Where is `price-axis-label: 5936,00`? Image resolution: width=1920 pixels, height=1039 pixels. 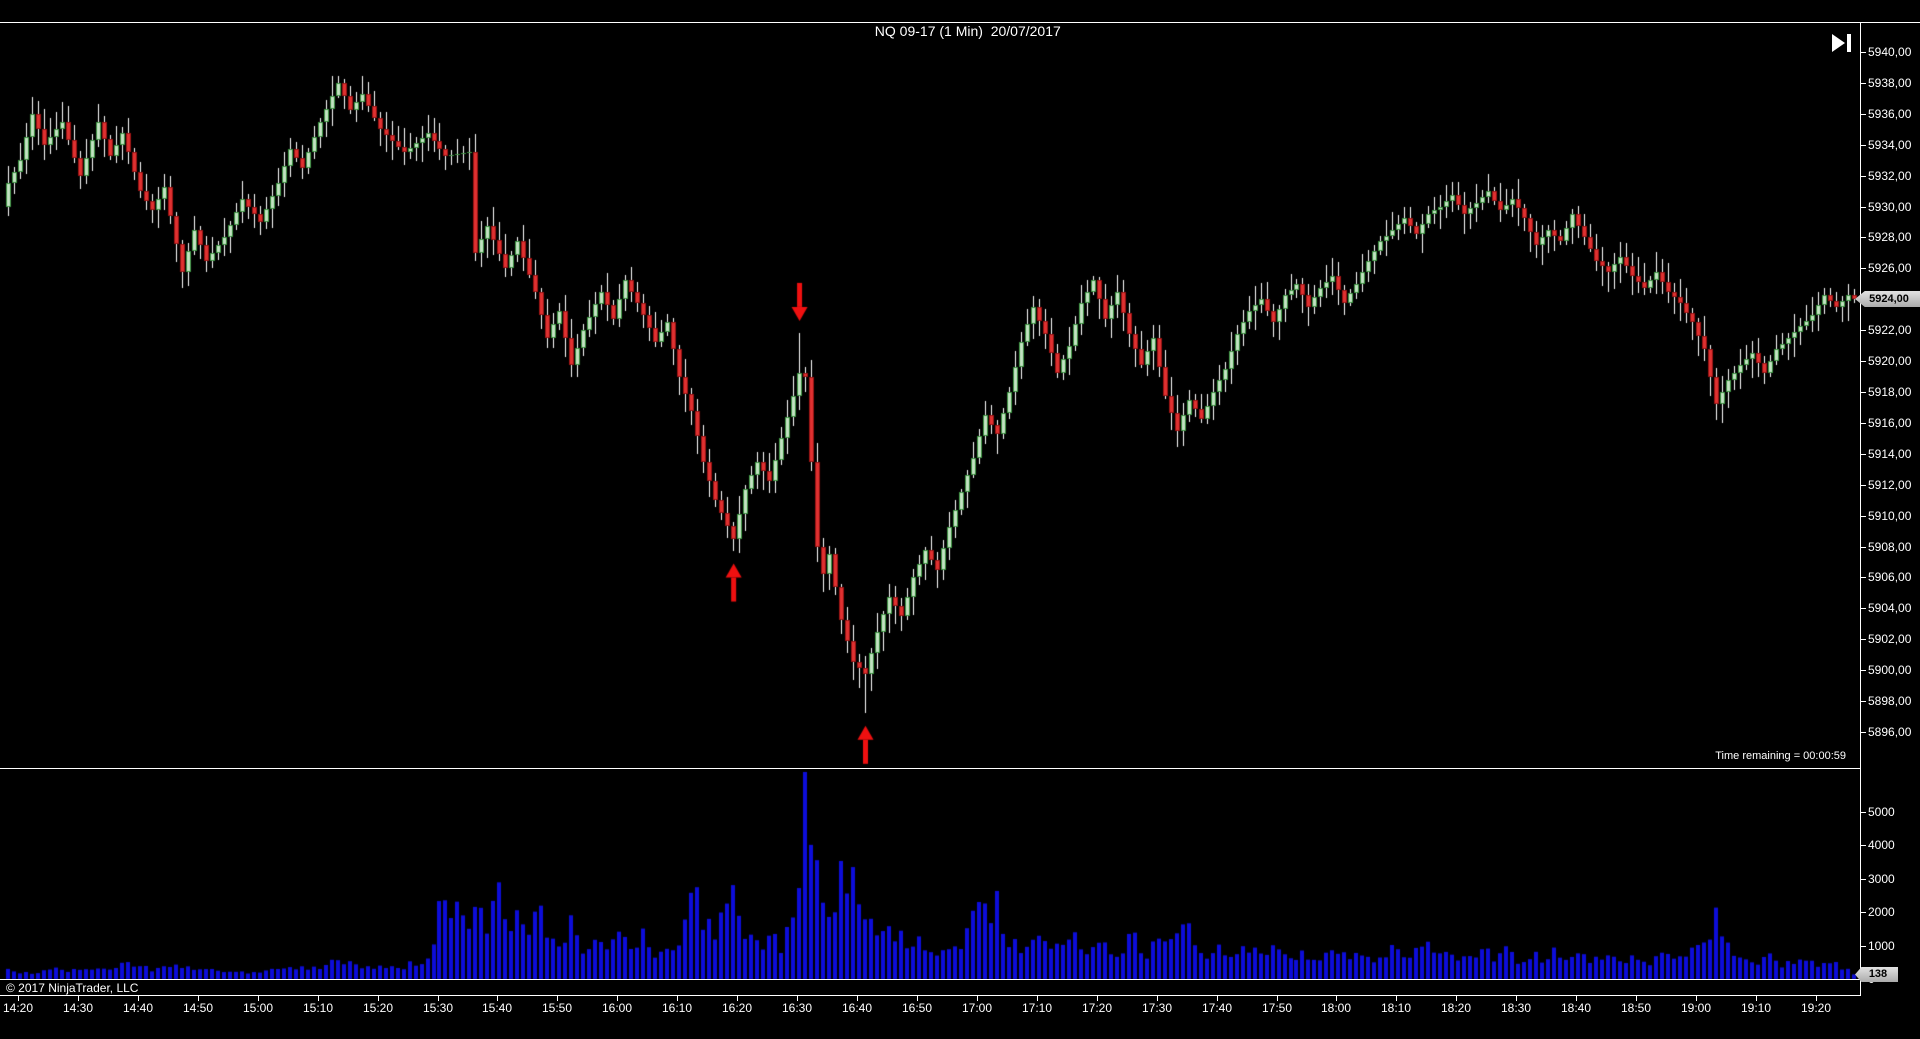 price-axis-label: 5936,00 is located at coordinates (1890, 114).